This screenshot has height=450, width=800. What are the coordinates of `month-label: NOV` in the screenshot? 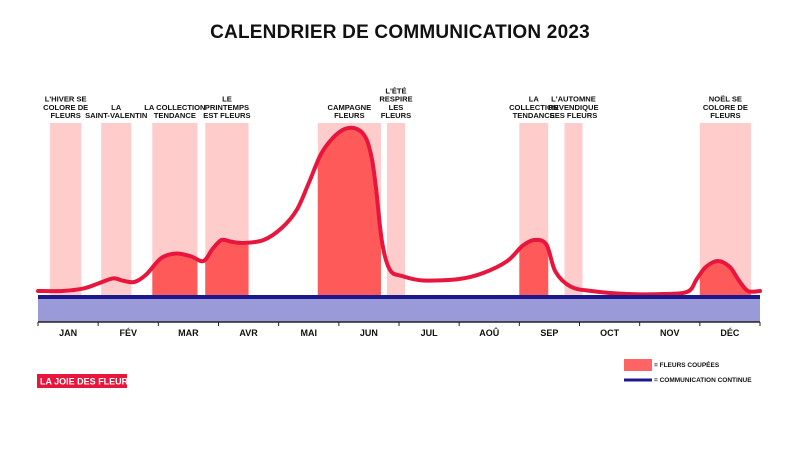 It's located at (670, 333).